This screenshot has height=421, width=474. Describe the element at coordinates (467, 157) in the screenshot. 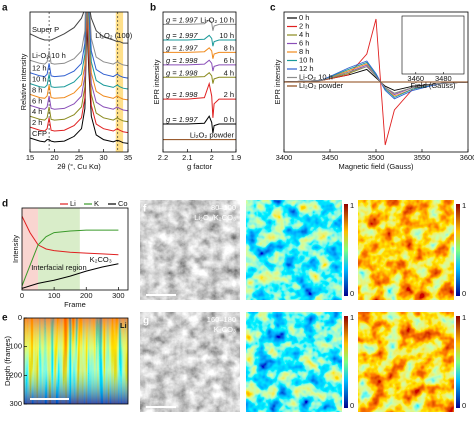

I see `x-tick-label: 3600` at that location.